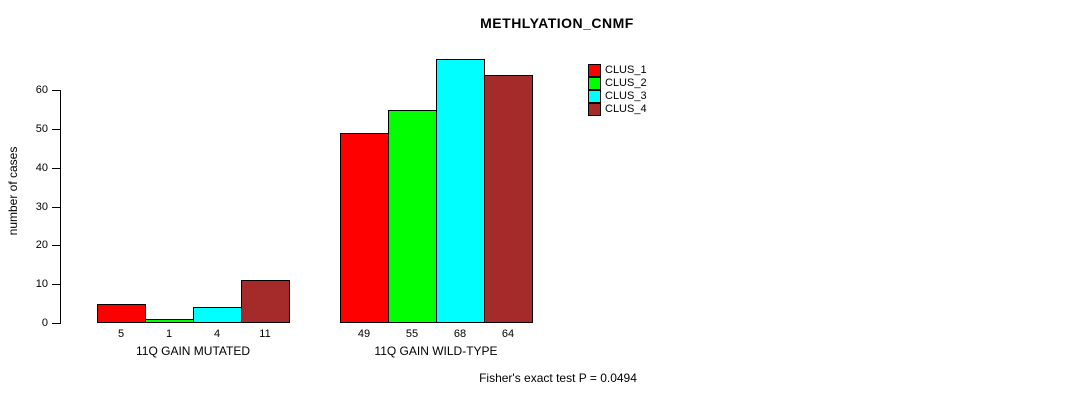  Describe the element at coordinates (121, 334) in the screenshot. I see `bar-value-label: 5` at that location.